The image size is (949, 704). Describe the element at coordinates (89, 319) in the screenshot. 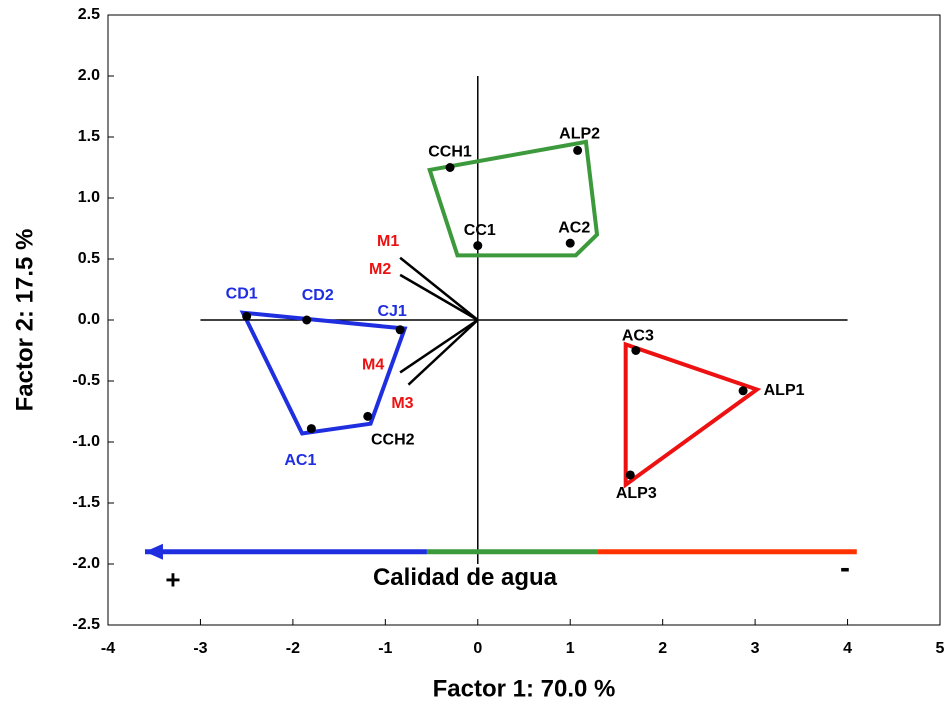

I see `y-tick-label: 0.0` at that location.